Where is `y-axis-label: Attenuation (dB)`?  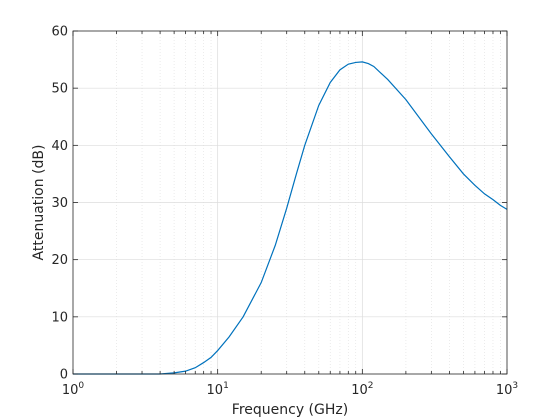
y-axis-label: Attenuation (dB) is located at coordinates (39, 203).